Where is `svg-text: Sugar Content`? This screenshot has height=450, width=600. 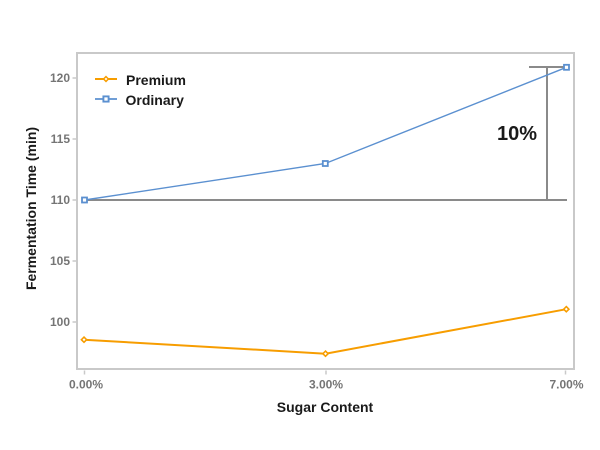 svg-text: Sugar Content is located at coordinates (325, 407).